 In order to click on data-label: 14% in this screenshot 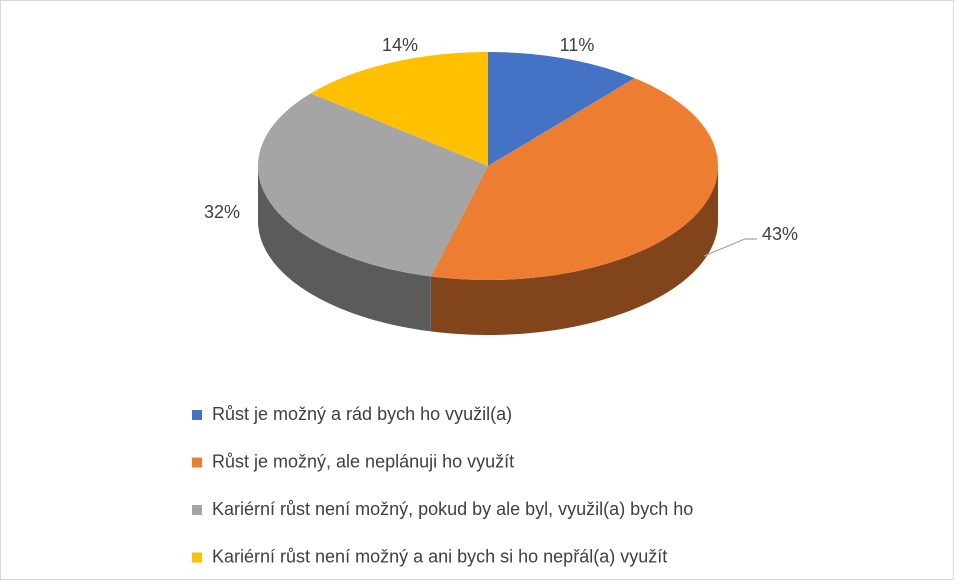, I will do `click(400, 45)`.